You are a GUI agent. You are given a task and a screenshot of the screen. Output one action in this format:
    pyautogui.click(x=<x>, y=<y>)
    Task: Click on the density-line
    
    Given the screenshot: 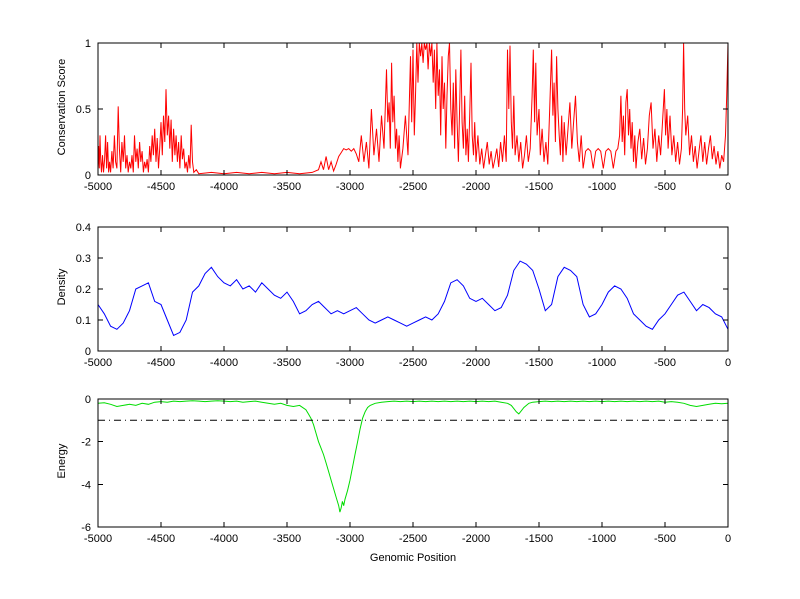 What is the action you would take?
    pyautogui.click(x=413, y=298)
    